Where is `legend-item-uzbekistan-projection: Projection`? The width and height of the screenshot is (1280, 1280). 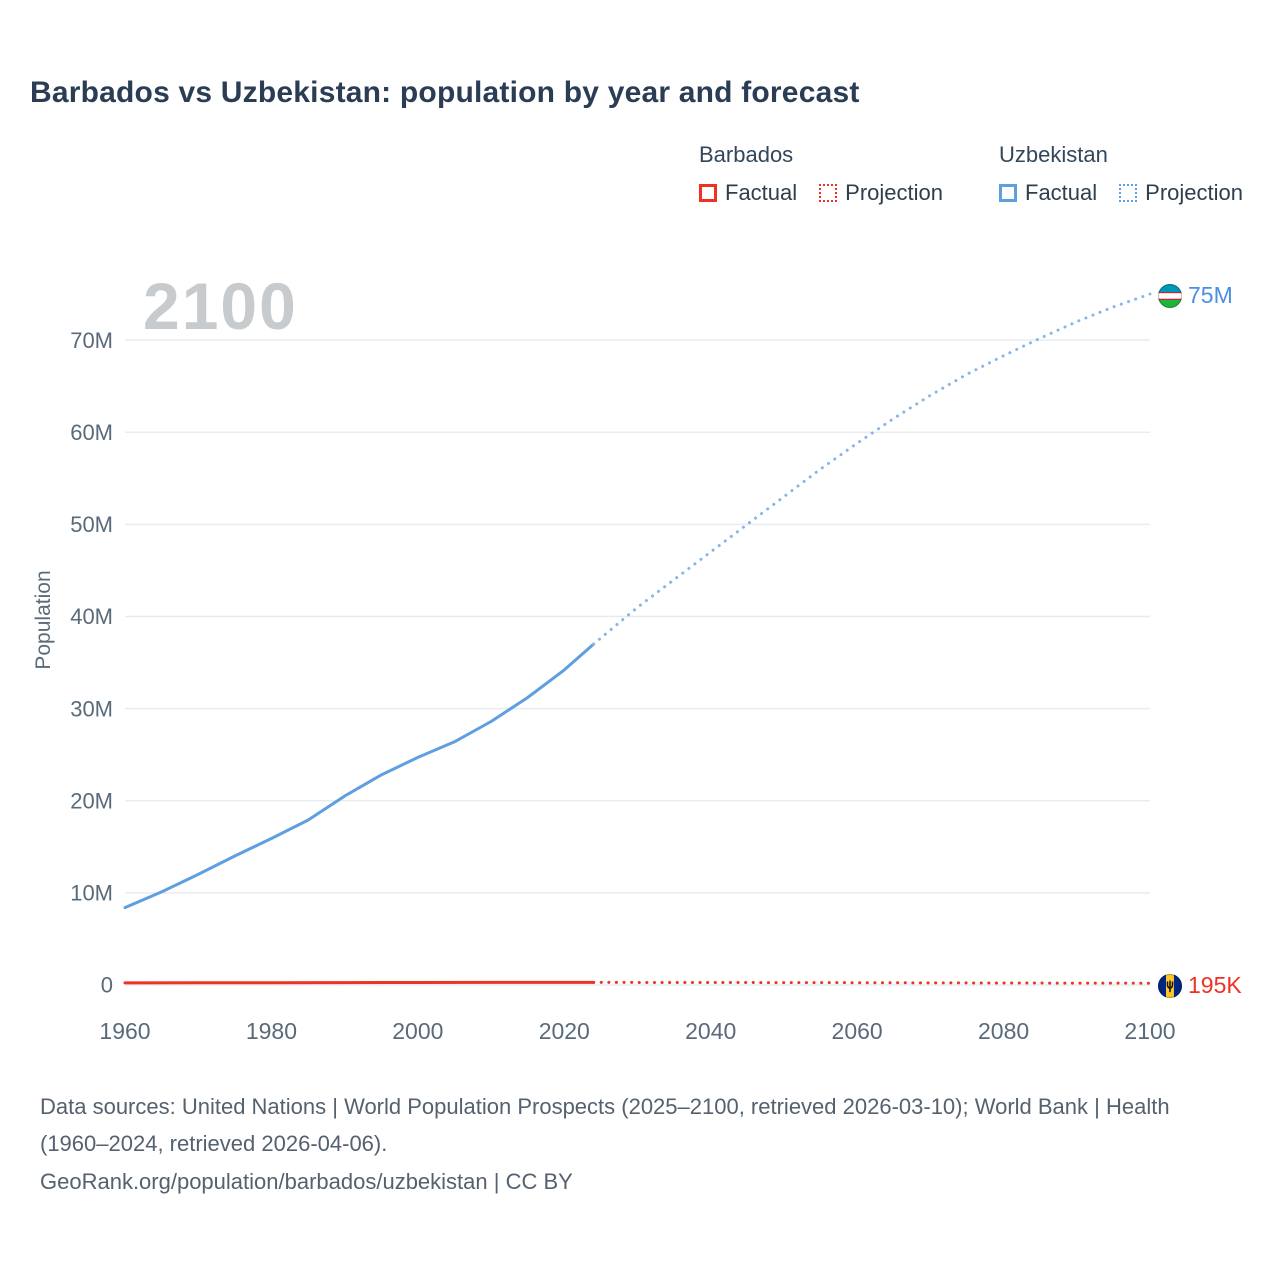
legend-item-uzbekistan-projection: Projection is located at coordinates (1181, 193).